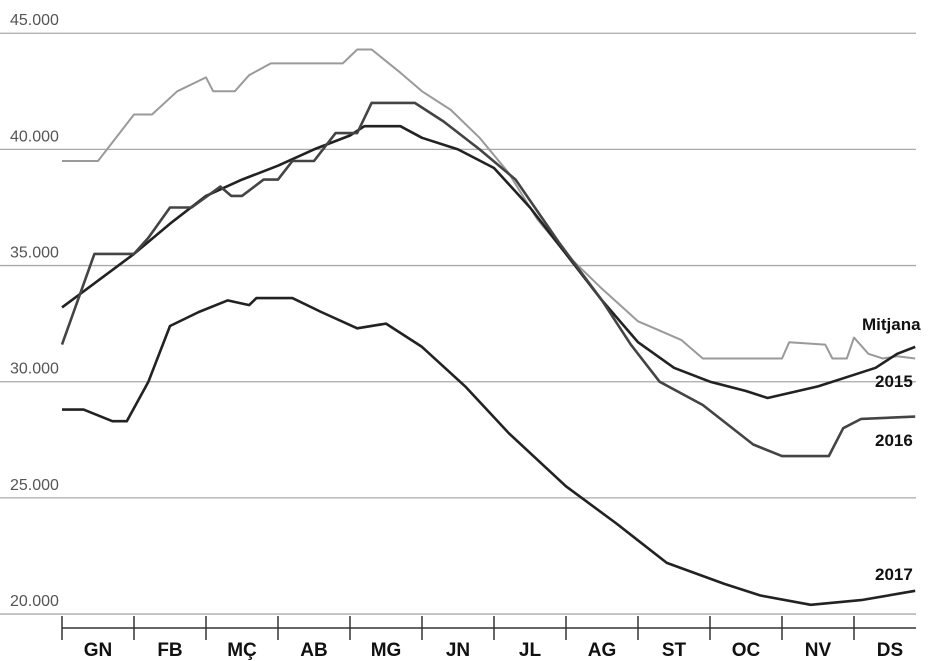  What do you see at coordinates (890, 650) in the screenshot?
I see `x-tick-label: DS` at bounding box center [890, 650].